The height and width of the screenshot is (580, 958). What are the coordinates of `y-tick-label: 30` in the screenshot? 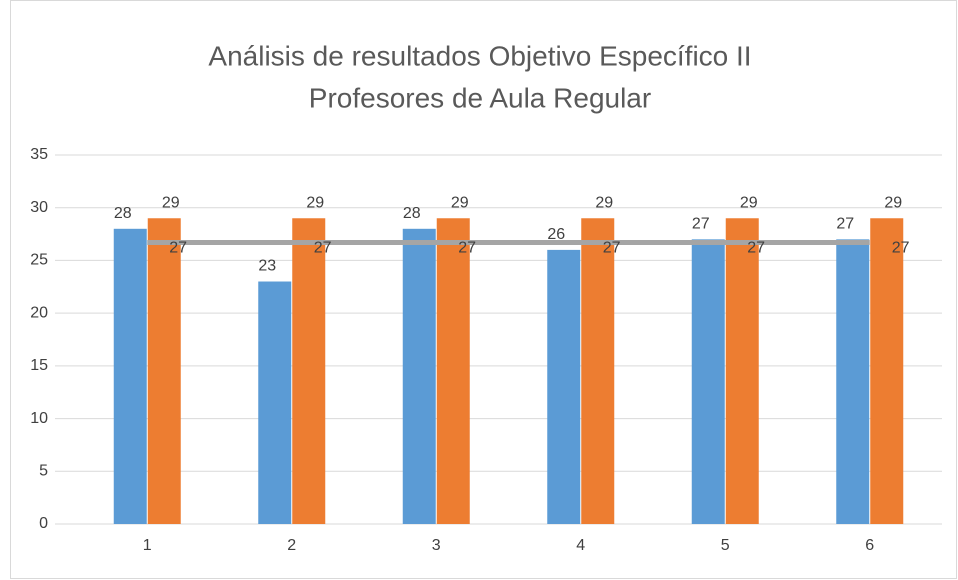 It's located at (39, 207).